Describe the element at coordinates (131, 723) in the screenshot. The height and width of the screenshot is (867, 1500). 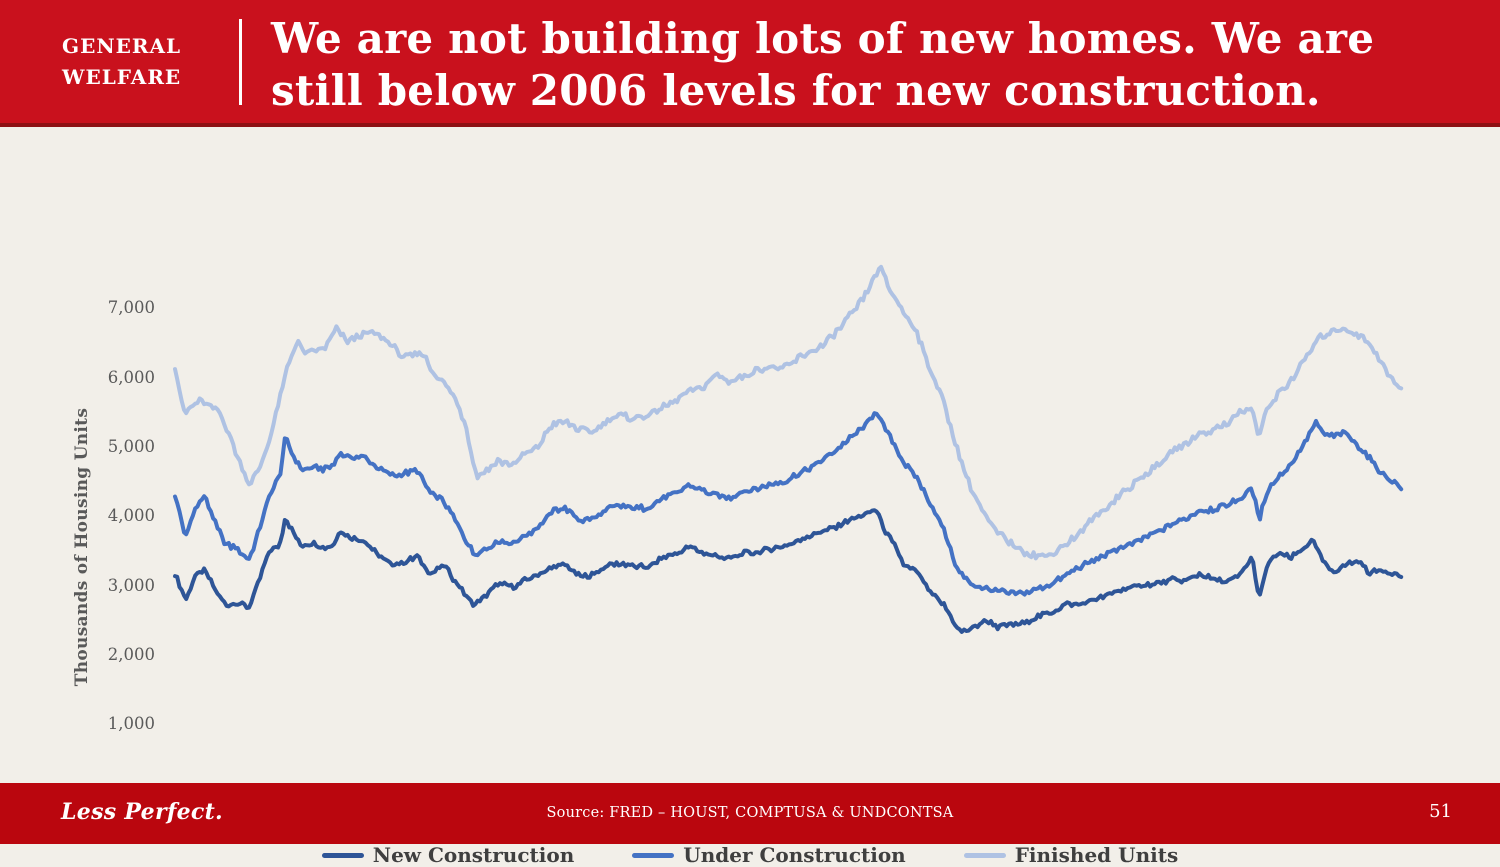
I see `y-tick-1000: 1,000` at that location.